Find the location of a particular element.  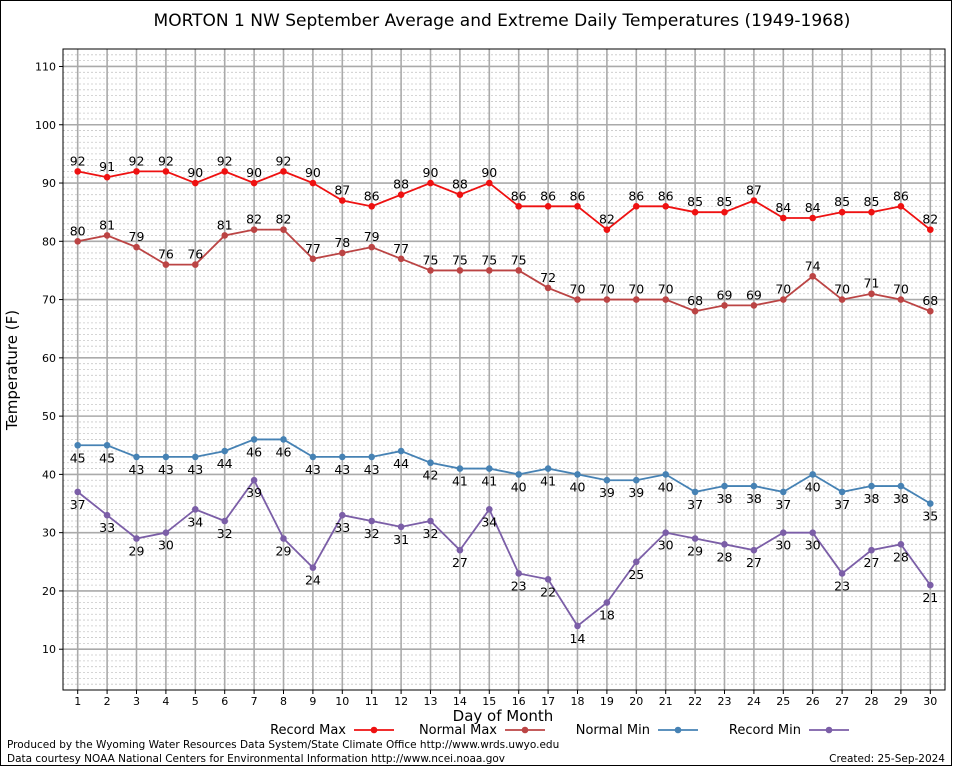

x-axis-label: Day of Month is located at coordinates (503, 716).